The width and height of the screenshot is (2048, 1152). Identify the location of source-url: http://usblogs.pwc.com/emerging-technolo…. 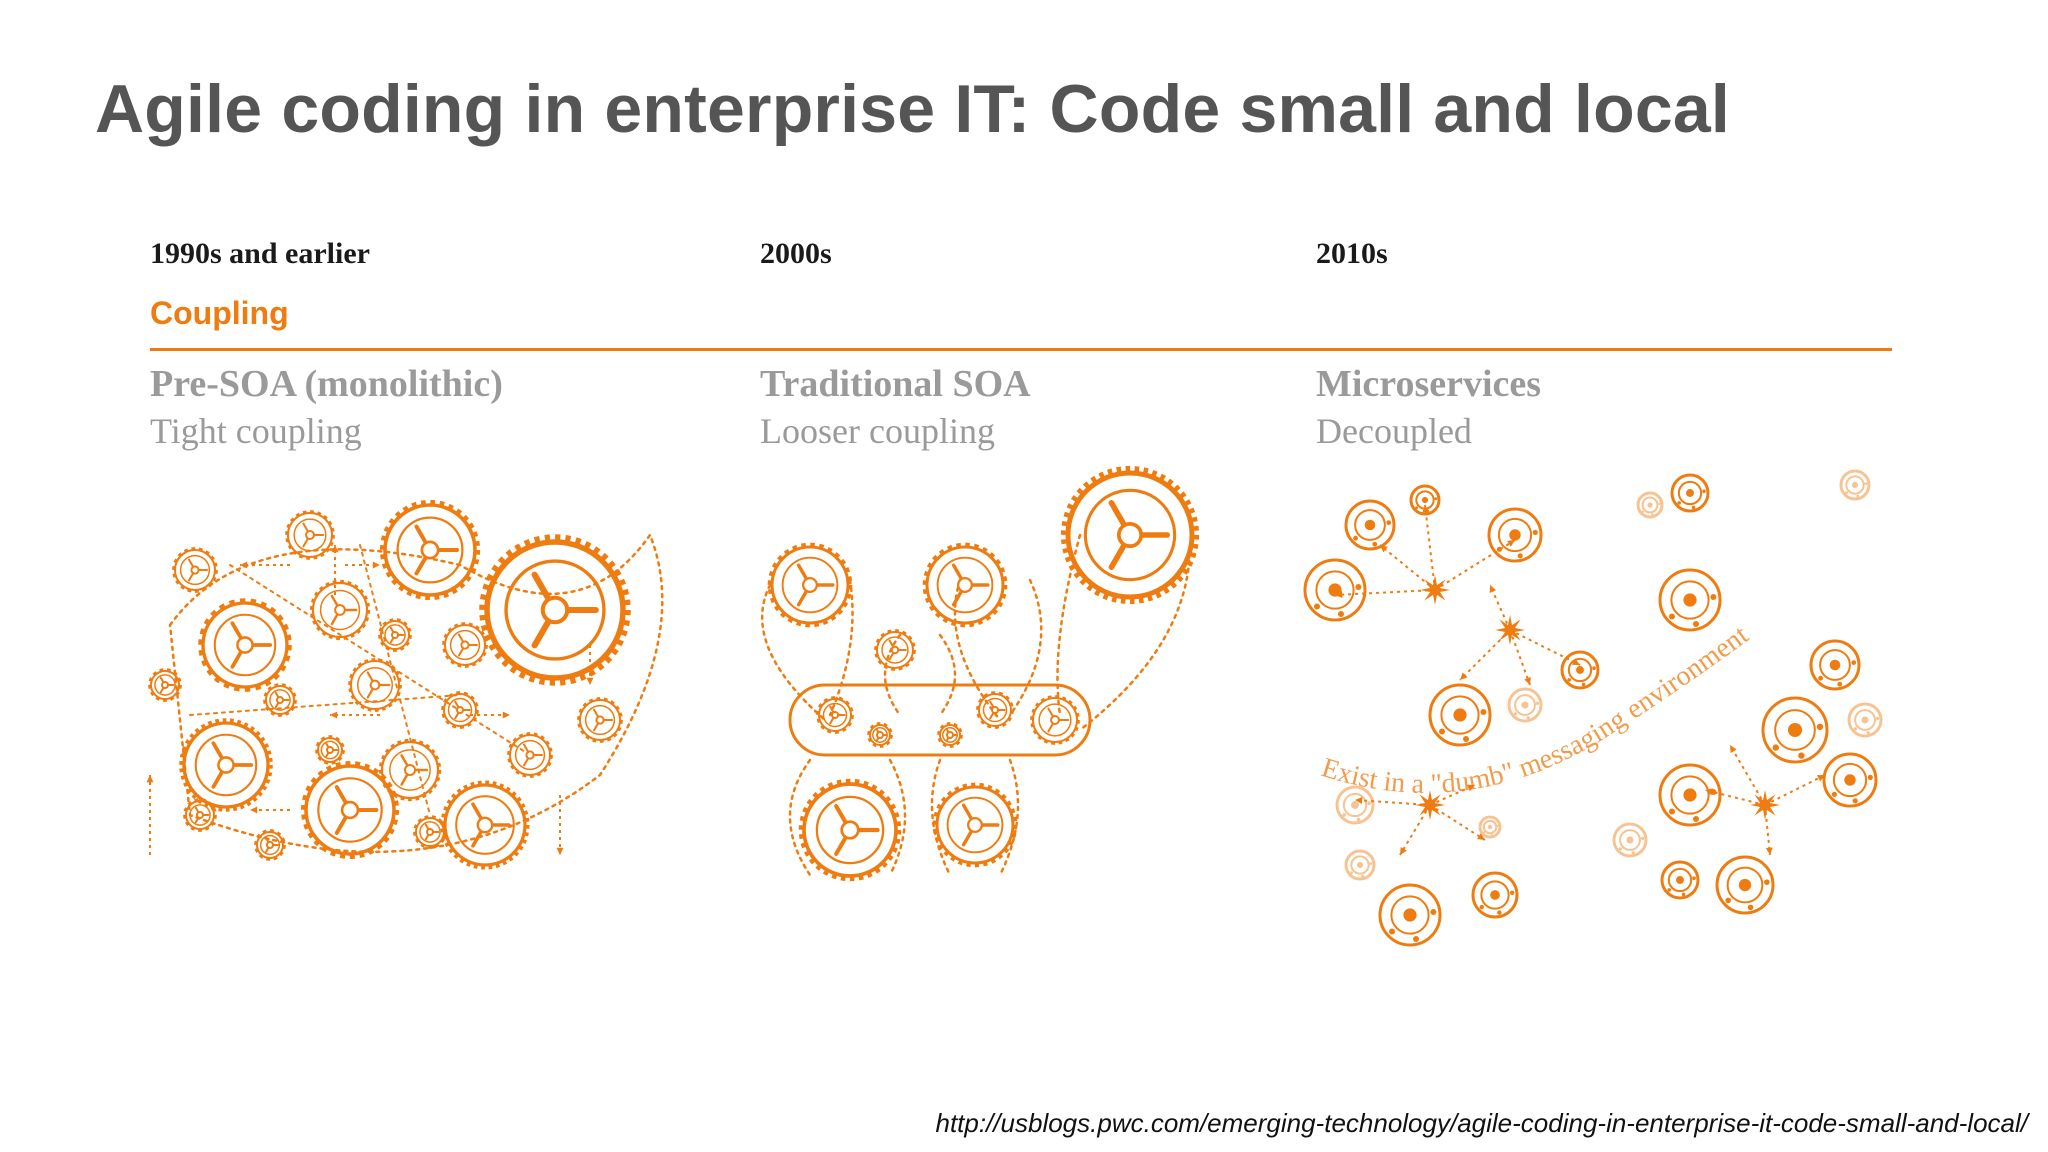
(1481, 1123).